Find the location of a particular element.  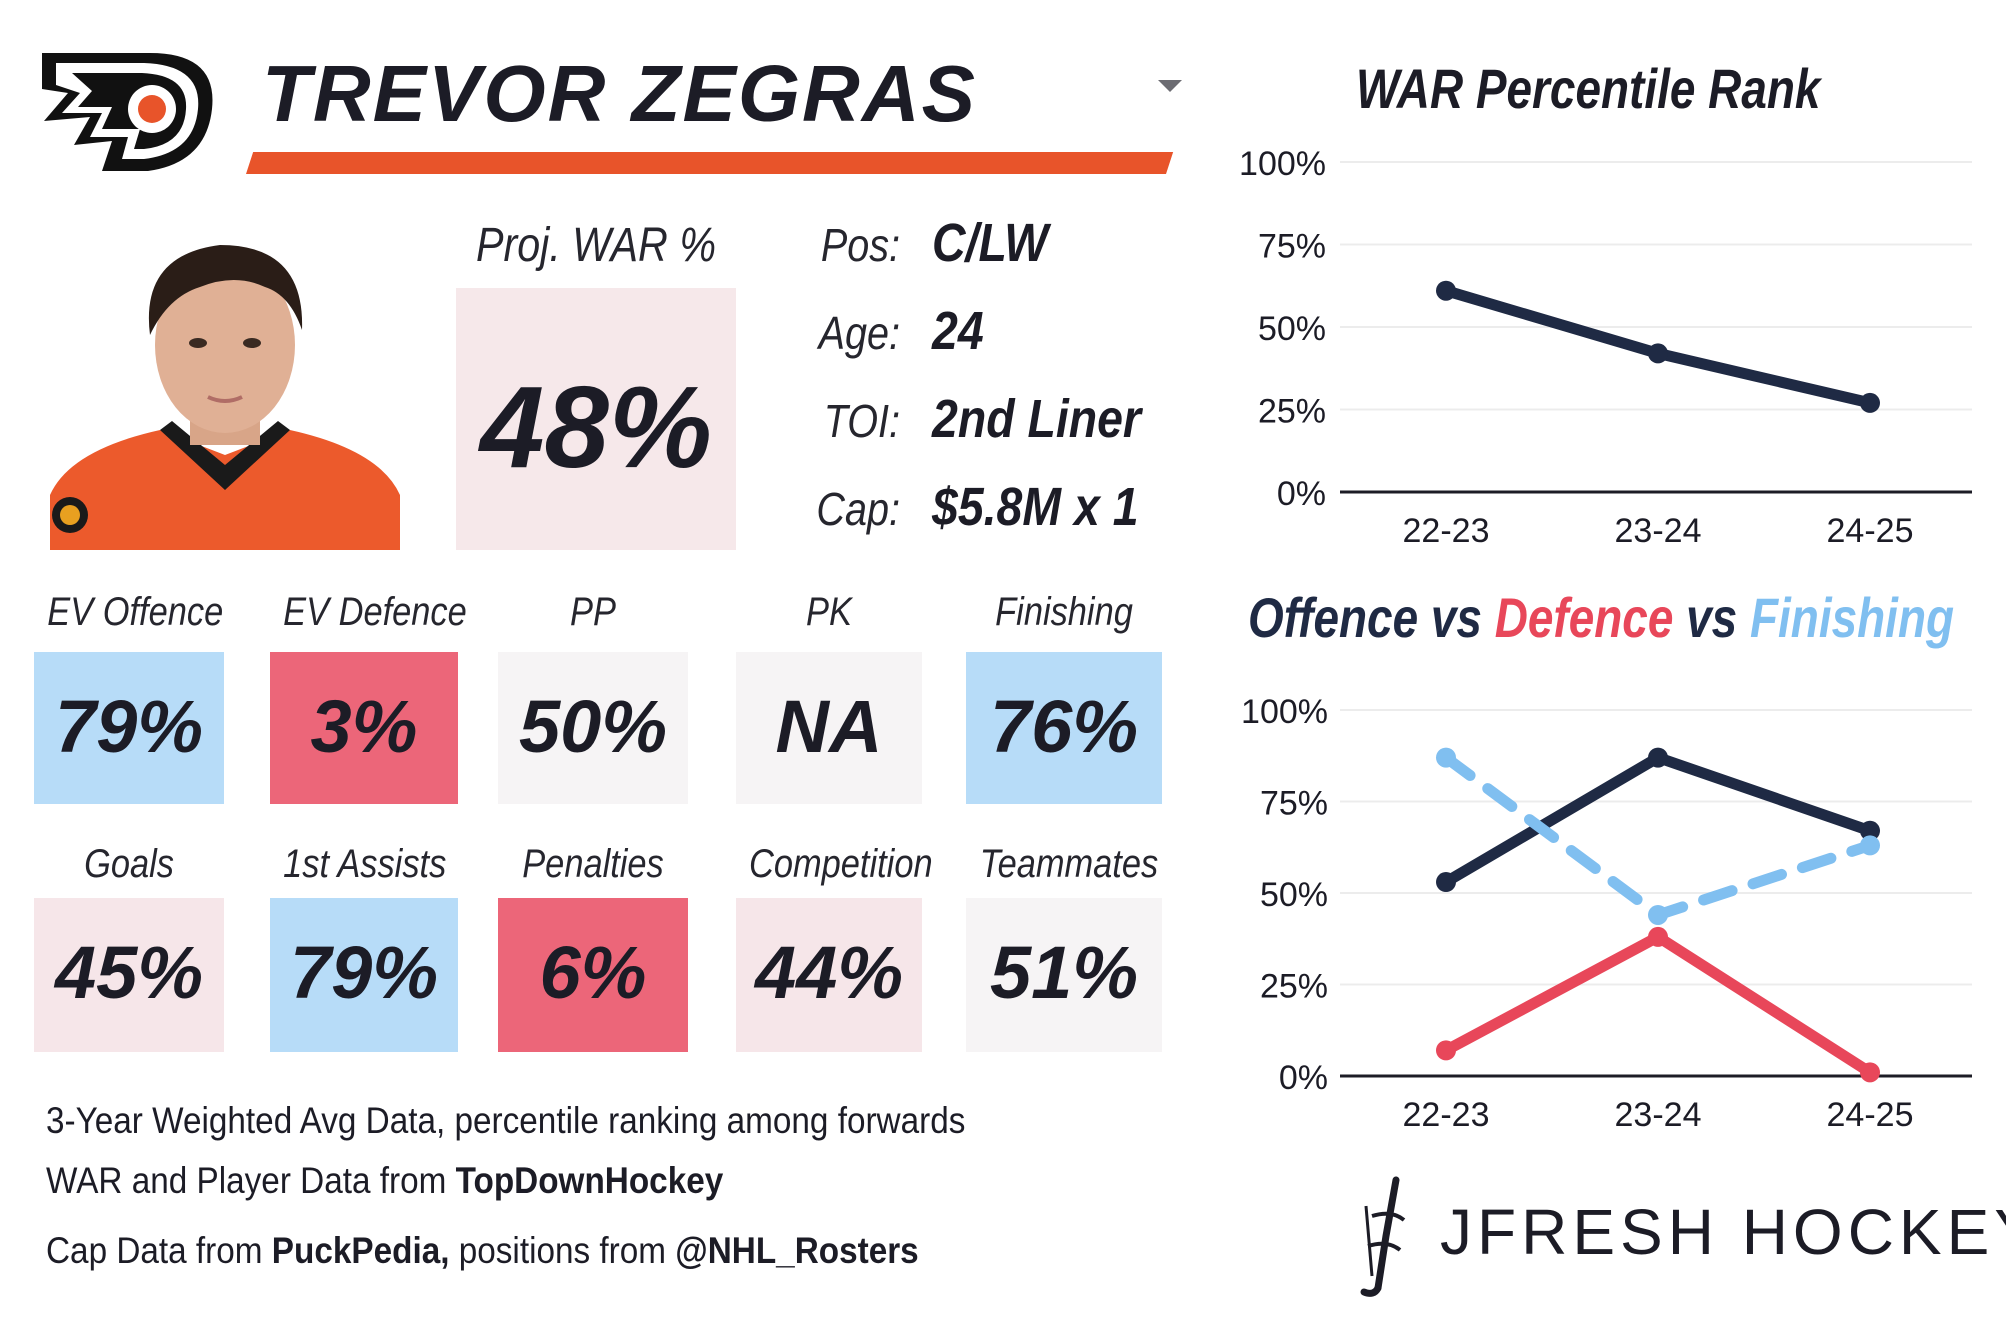

stat-box-1st-assists: 79% is located at coordinates (364, 975).